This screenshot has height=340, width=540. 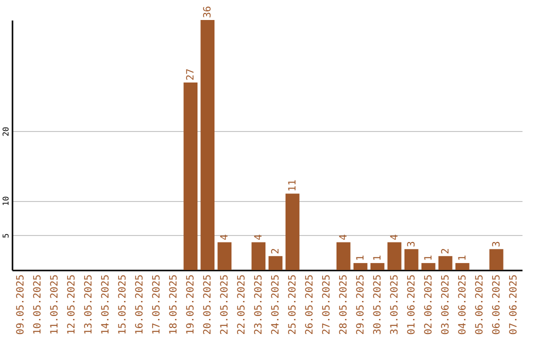 I want to click on x-tick-label: 24.05.2025, so click(x=276, y=304).